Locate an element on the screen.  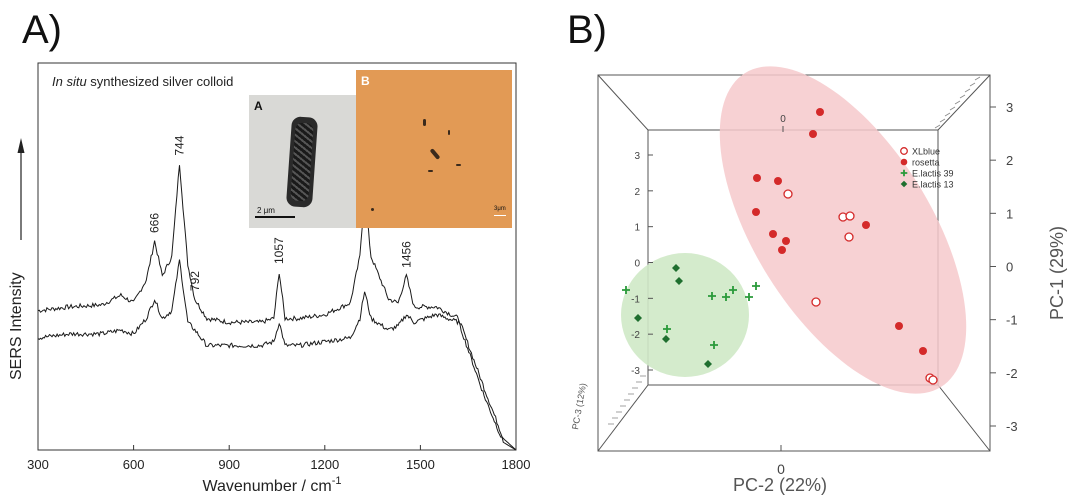
peak-label-666: 666 is located at coordinates (155, 223).